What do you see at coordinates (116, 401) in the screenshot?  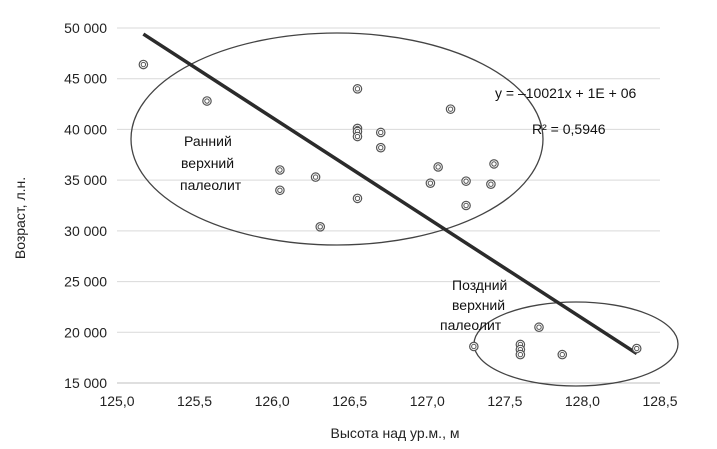 I see `x-tick-label: 125,0` at bounding box center [116, 401].